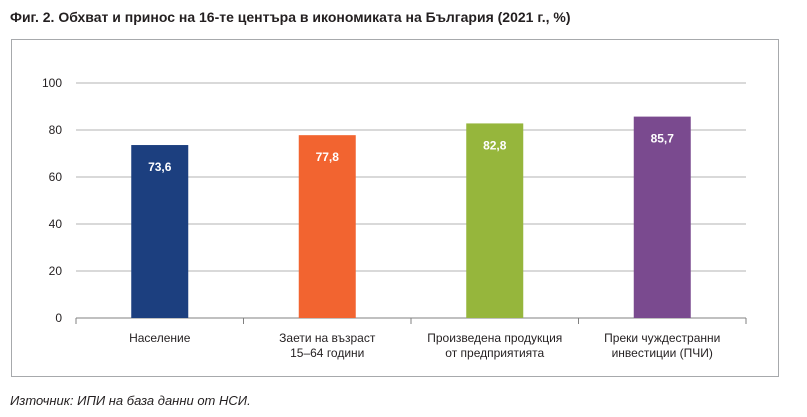  What do you see at coordinates (327, 338) in the screenshot?
I see `category-label-line: Заети на възраст` at bounding box center [327, 338].